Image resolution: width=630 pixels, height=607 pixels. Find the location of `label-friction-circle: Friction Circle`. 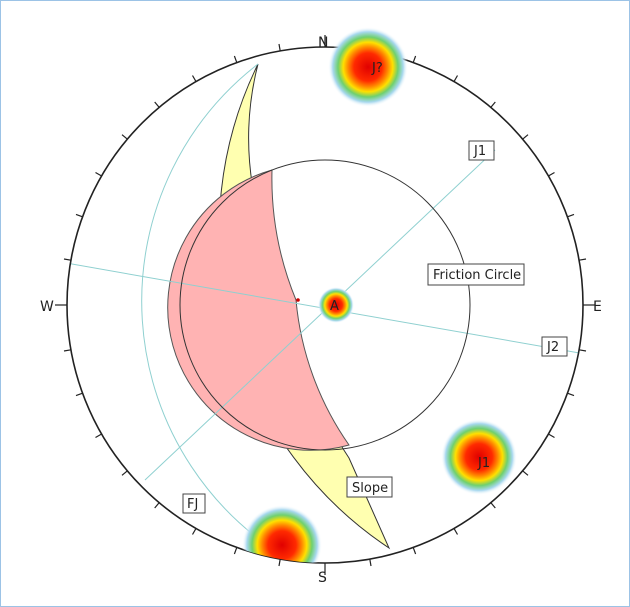

label-friction-circle: Friction Circle is located at coordinates (476, 274).